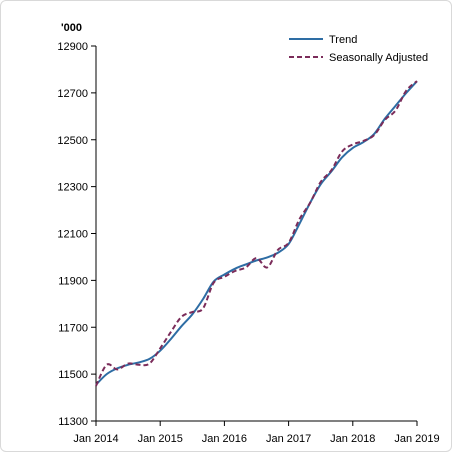 This screenshot has width=454, height=455. I want to click on x-tick-label: Jan 2016, so click(224, 439).